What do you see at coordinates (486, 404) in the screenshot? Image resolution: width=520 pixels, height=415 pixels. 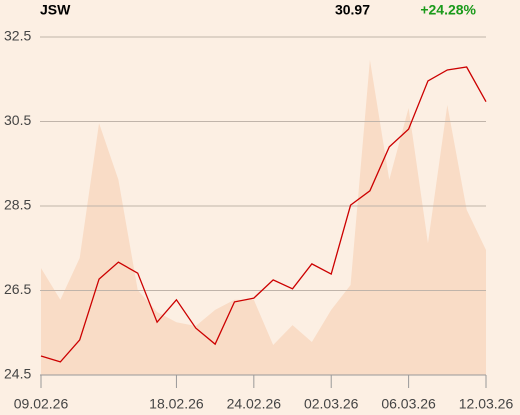 I see `x-tick-label: 12.03.26` at bounding box center [486, 404].